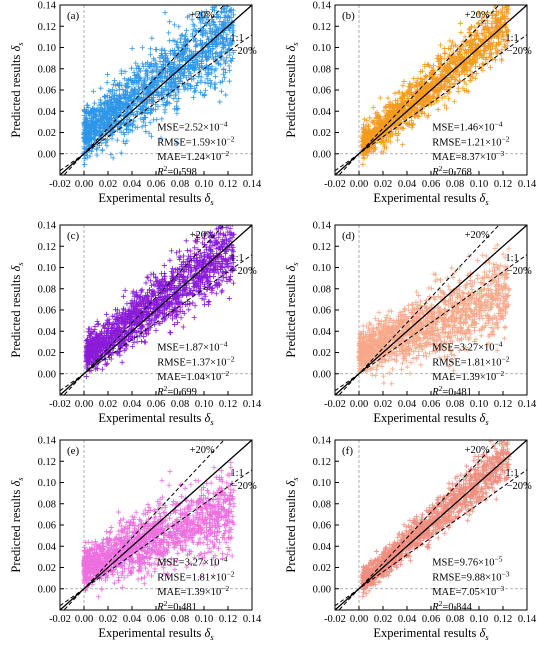 Image resolution: width=550 pixels, height=654 pixels. I want to click on y-tick-label: 0.12, so click(47, 27).